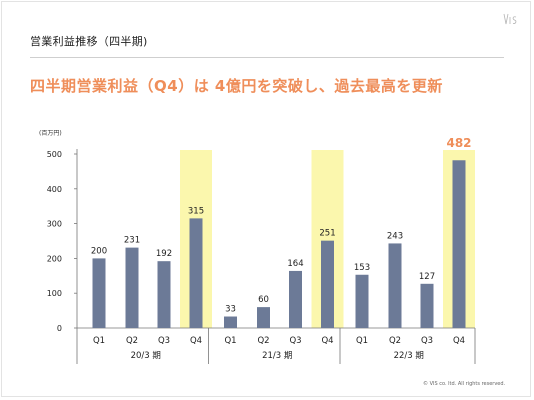  Describe the element at coordinates (99, 251) in the screenshot. I see `value-label: 200` at that location.